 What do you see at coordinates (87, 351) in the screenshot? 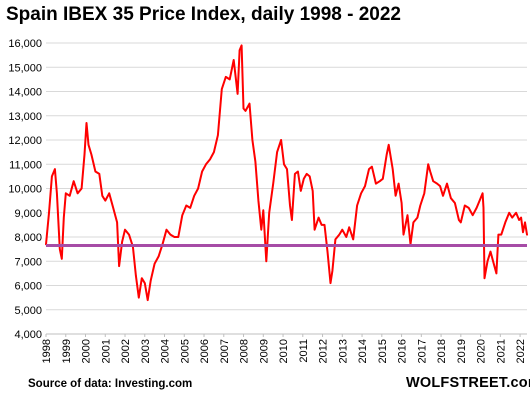
I see `x-tick-label: 2000` at bounding box center [87, 351].